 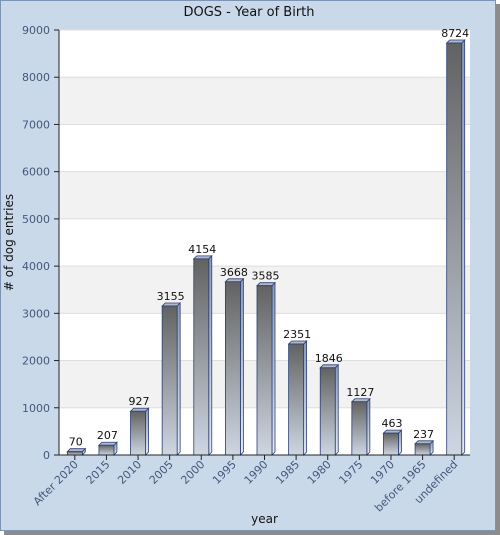 What do you see at coordinates (423, 434) in the screenshot?
I see `data-label: 237` at bounding box center [423, 434].